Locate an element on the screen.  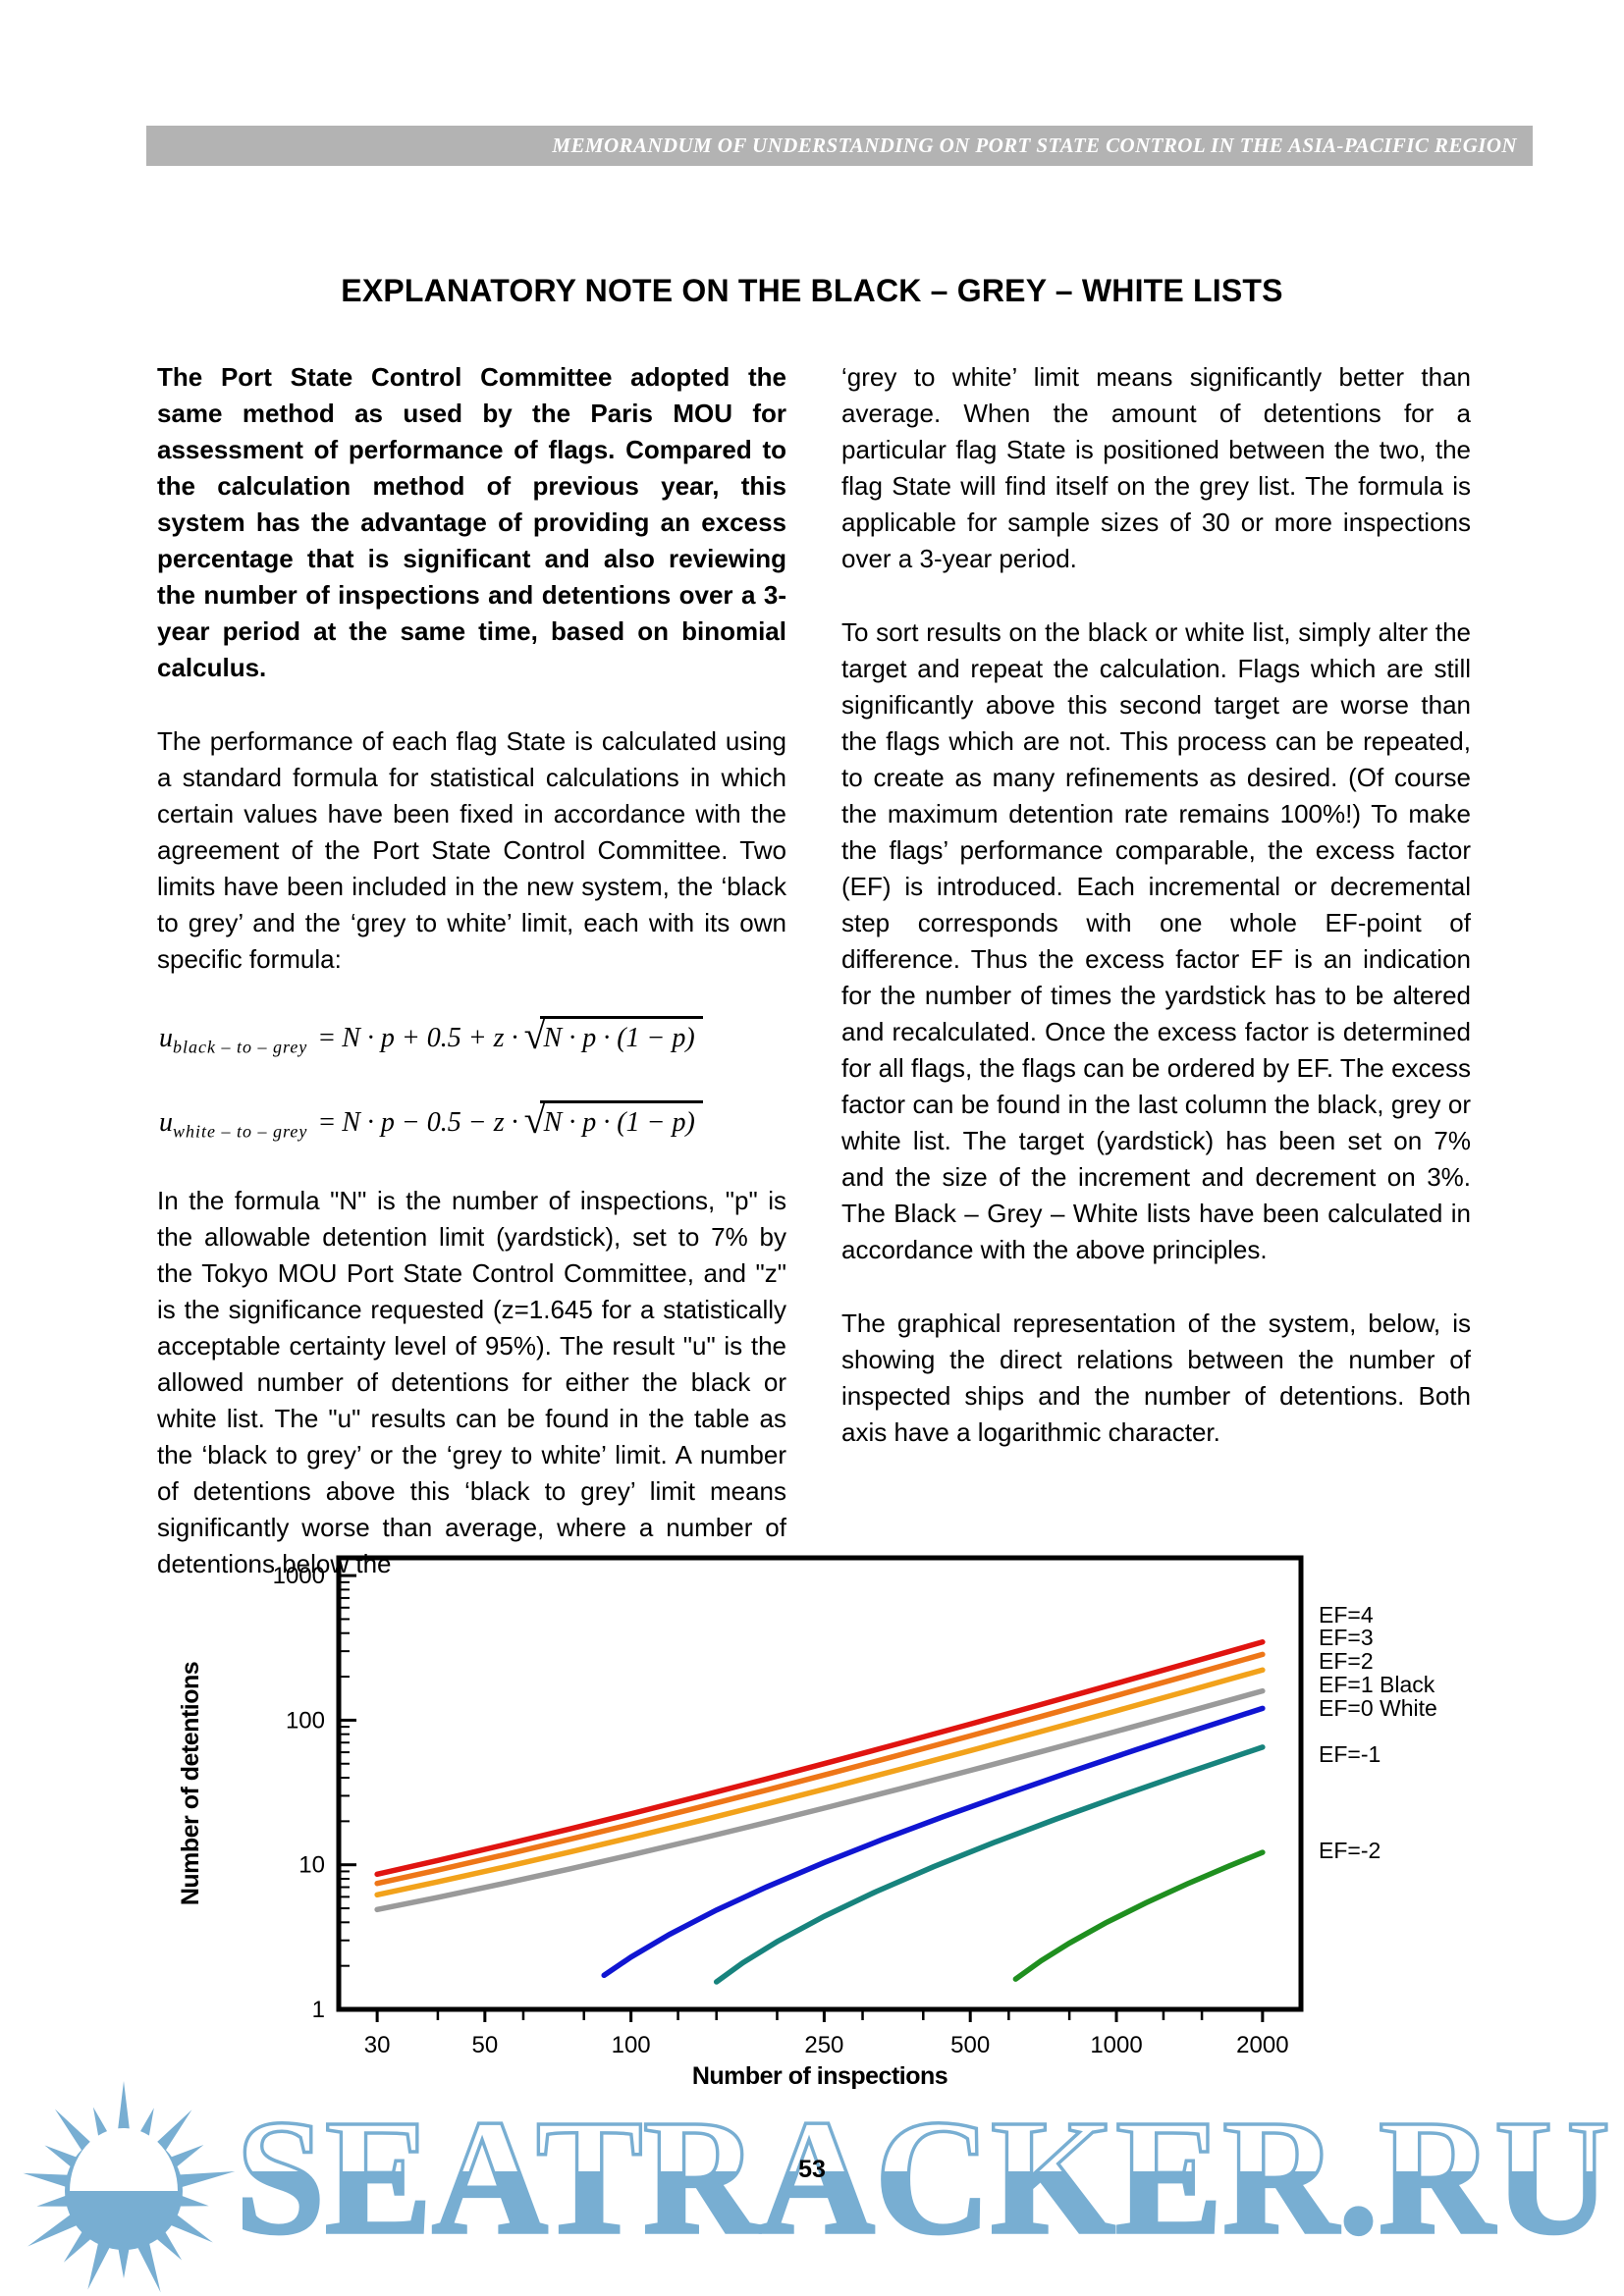
svg-text: 500 is located at coordinates (970, 2045).